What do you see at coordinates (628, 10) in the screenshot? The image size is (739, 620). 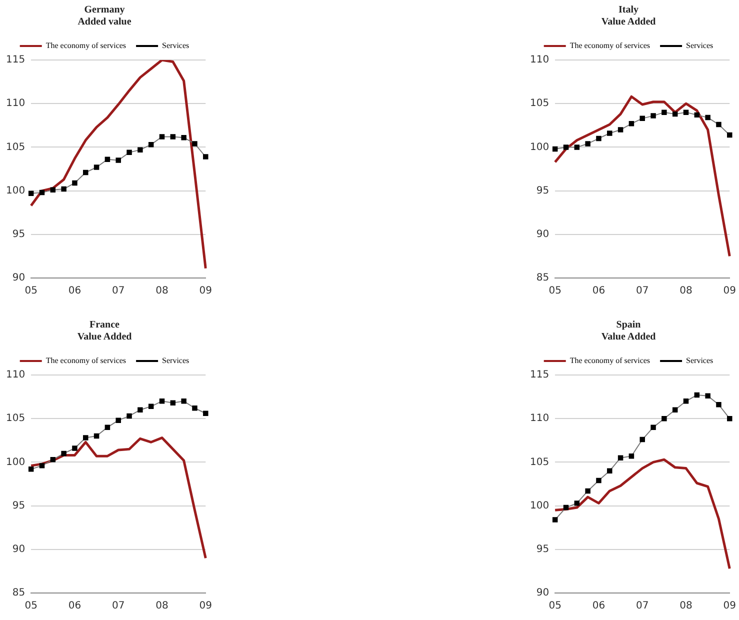 I see `chart-title: Italy` at bounding box center [628, 10].